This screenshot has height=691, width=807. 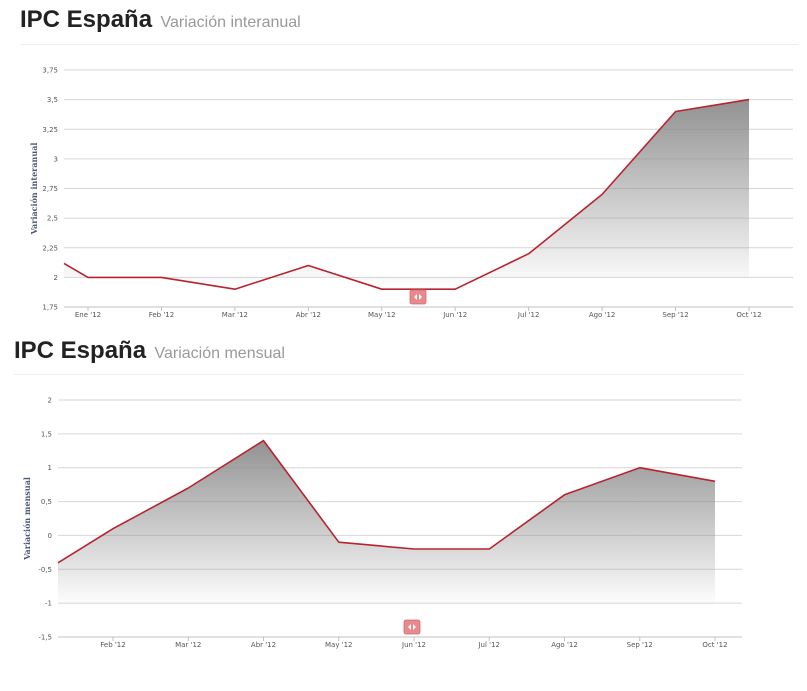 I want to click on y-tick-label: 2,75, so click(x=50, y=189).